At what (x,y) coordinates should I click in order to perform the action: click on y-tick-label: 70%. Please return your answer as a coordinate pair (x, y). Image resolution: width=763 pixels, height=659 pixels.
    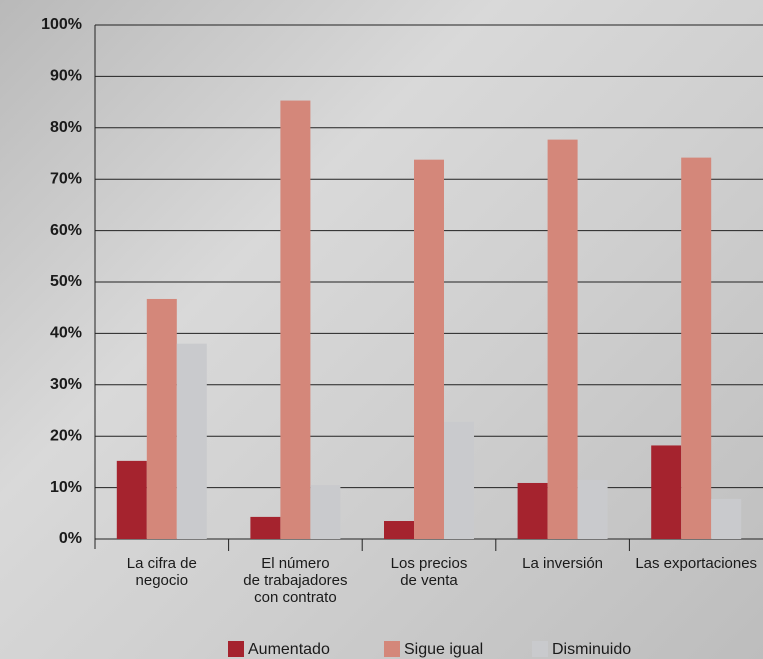
    Looking at the image, I should click on (66, 178).